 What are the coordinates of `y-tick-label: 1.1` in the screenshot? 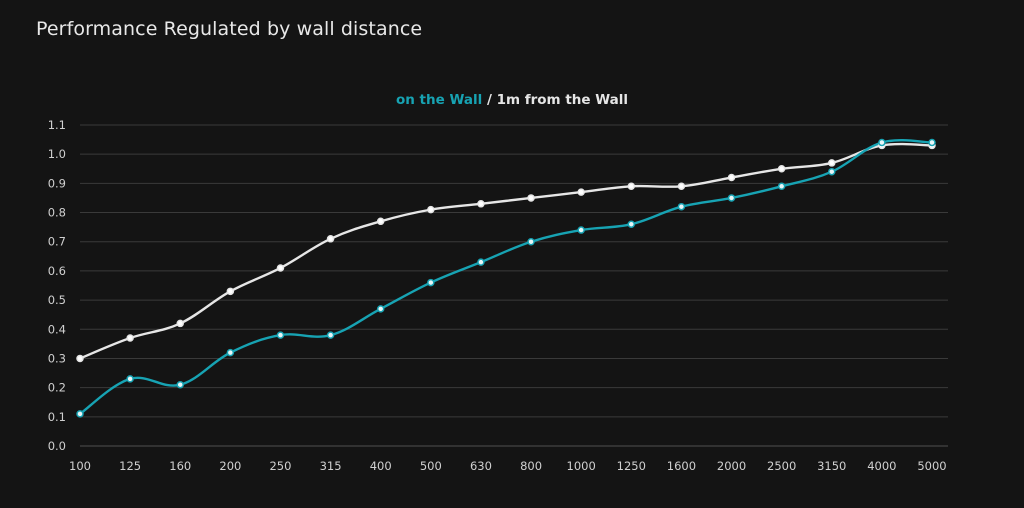 It's located at (57, 125).